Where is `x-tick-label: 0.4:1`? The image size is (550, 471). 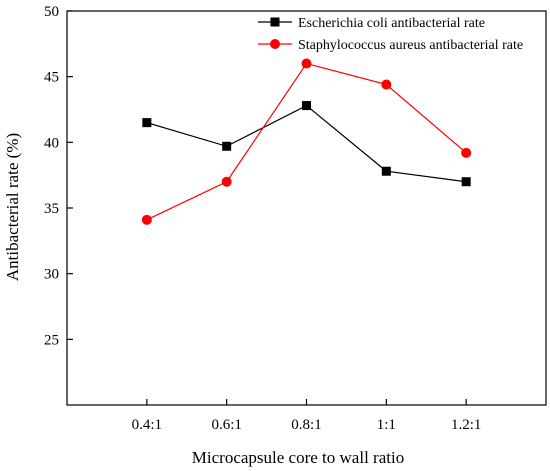 x-tick-label: 0.4:1 is located at coordinates (147, 425).